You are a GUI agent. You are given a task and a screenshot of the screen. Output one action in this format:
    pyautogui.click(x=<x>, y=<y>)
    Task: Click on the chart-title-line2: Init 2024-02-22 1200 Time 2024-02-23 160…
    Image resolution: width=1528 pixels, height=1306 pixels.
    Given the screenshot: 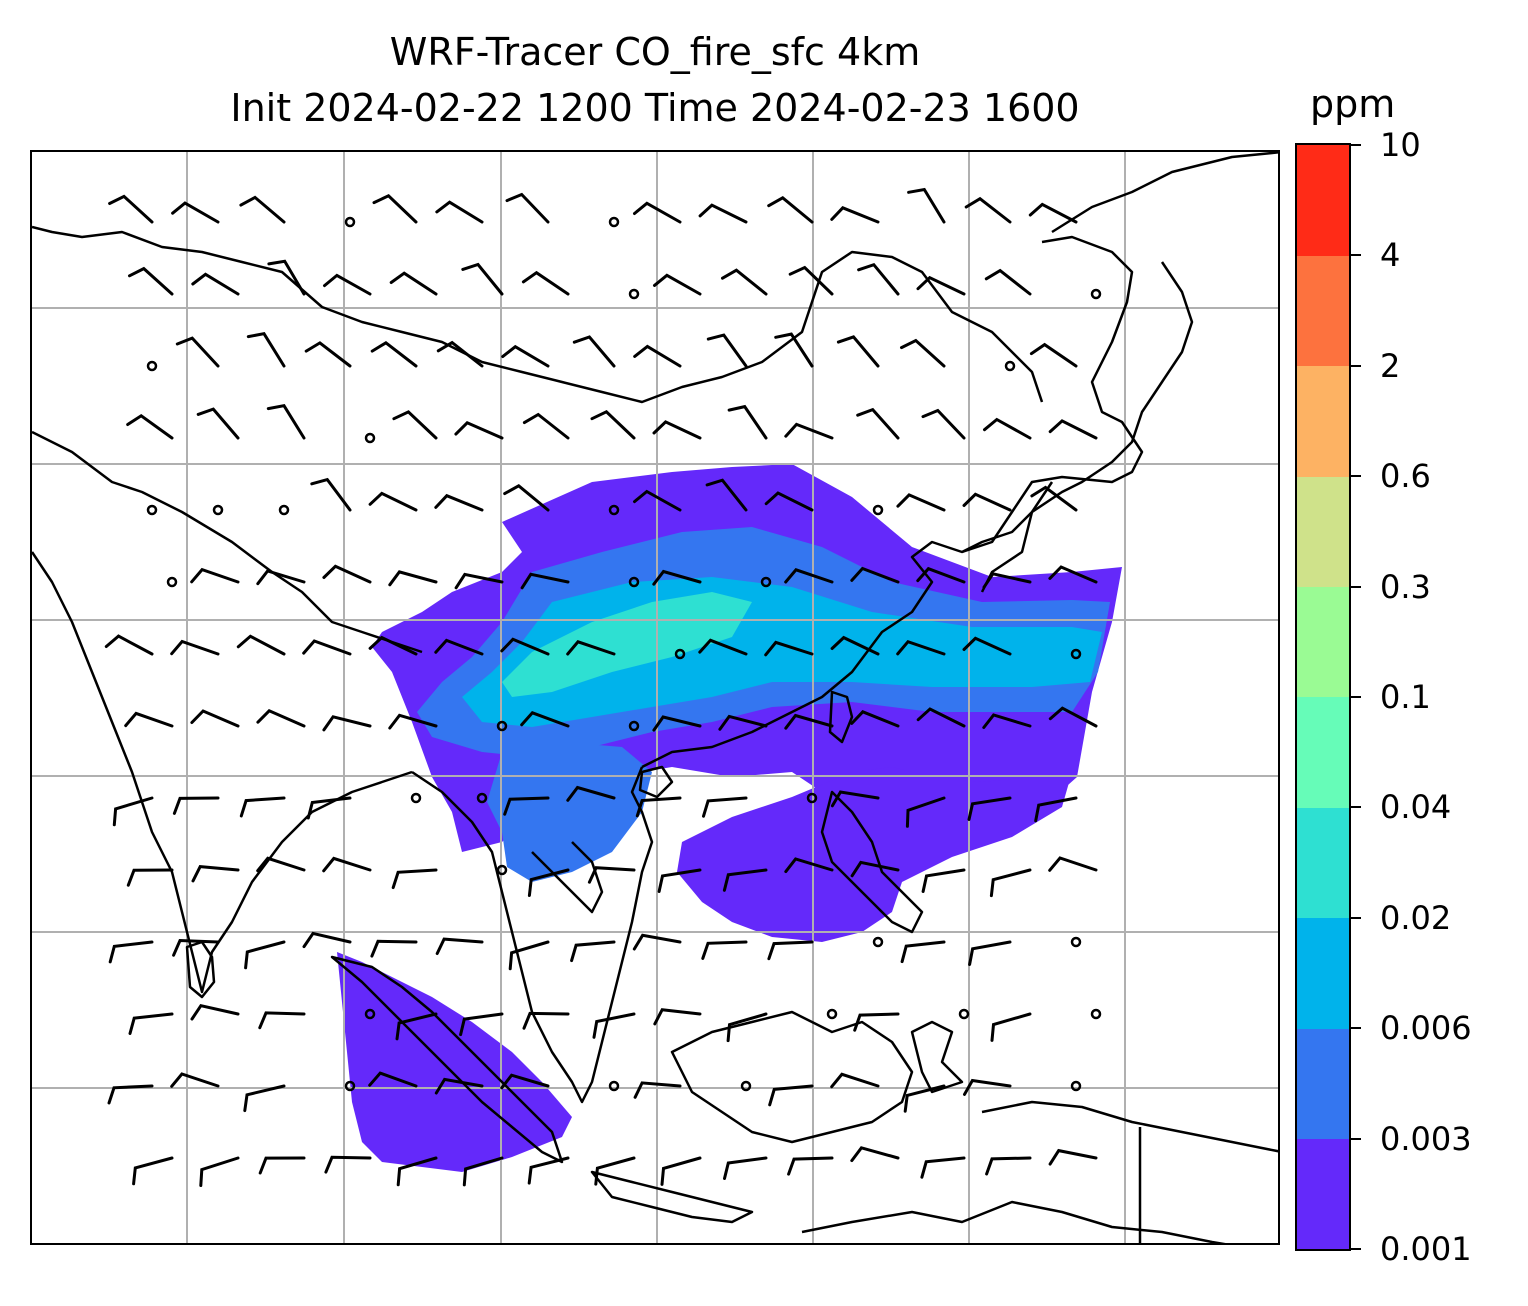 What is the action you would take?
    pyautogui.click(x=655, y=108)
    